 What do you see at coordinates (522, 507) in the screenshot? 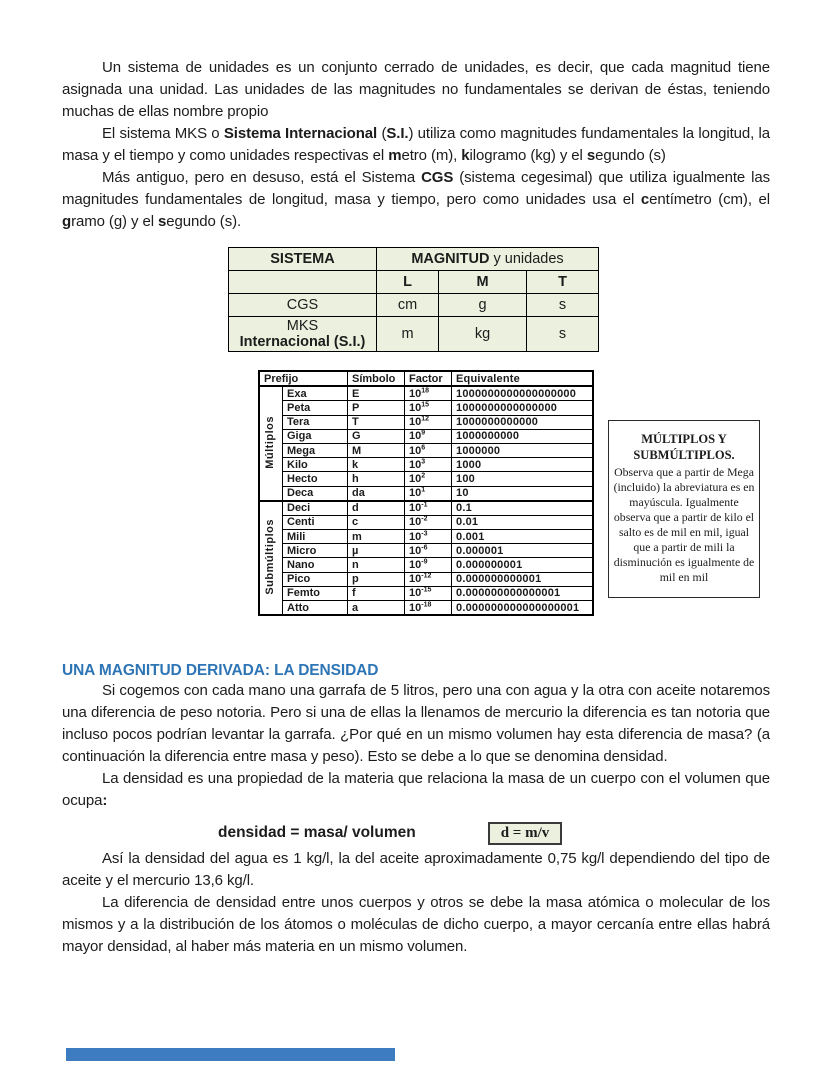
I see `prefix-cell: 0.1` at bounding box center [522, 507].